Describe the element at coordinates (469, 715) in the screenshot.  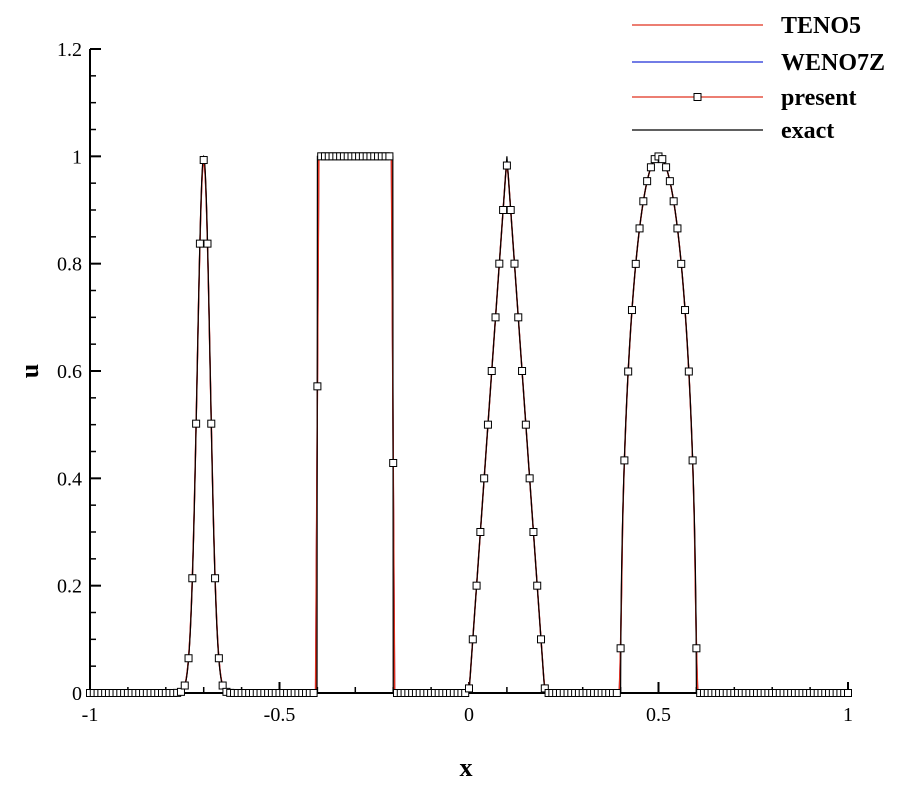
I see `x-tick-label: 0` at that location.